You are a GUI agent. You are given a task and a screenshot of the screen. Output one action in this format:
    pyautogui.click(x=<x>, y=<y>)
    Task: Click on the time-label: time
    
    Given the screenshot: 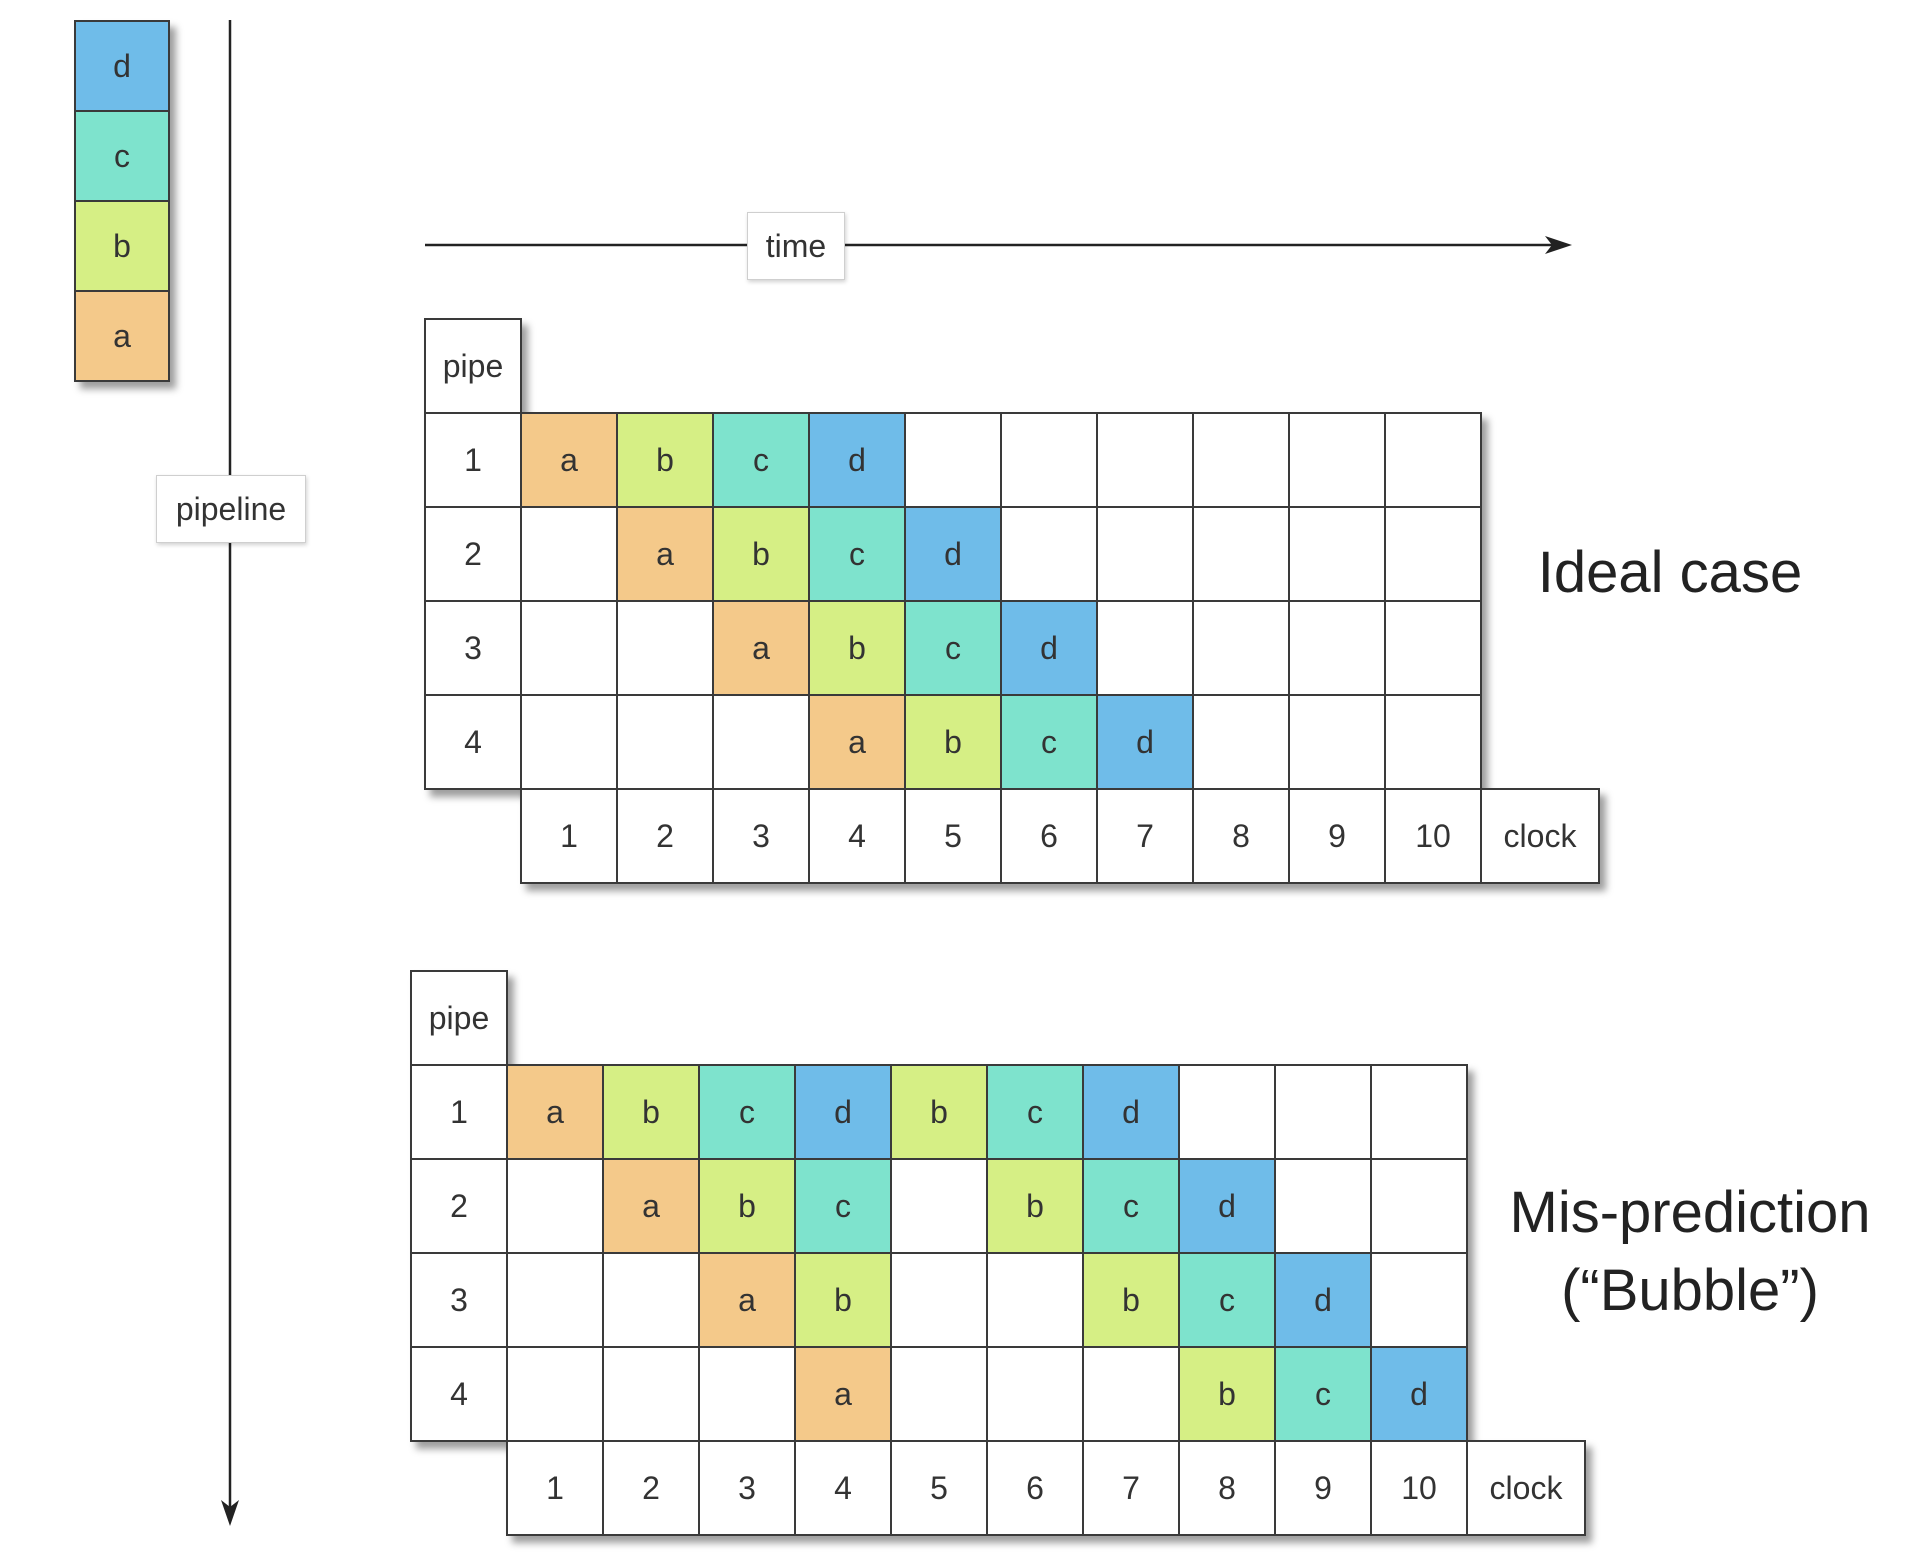 What is the action you would take?
    pyautogui.click(x=796, y=246)
    